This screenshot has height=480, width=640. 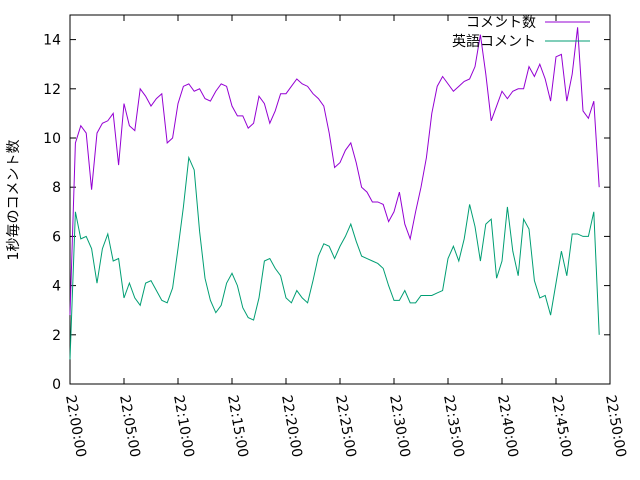 What do you see at coordinates (345, 426) in the screenshot?
I see `x-tick-label: 22:25:00` at bounding box center [345, 426].